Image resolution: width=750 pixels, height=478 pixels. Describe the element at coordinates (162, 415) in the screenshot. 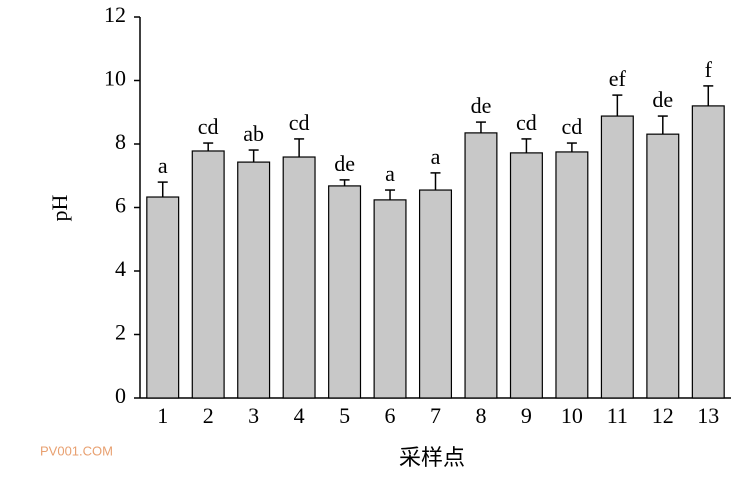

I see `x-tick-label: 1` at that location.